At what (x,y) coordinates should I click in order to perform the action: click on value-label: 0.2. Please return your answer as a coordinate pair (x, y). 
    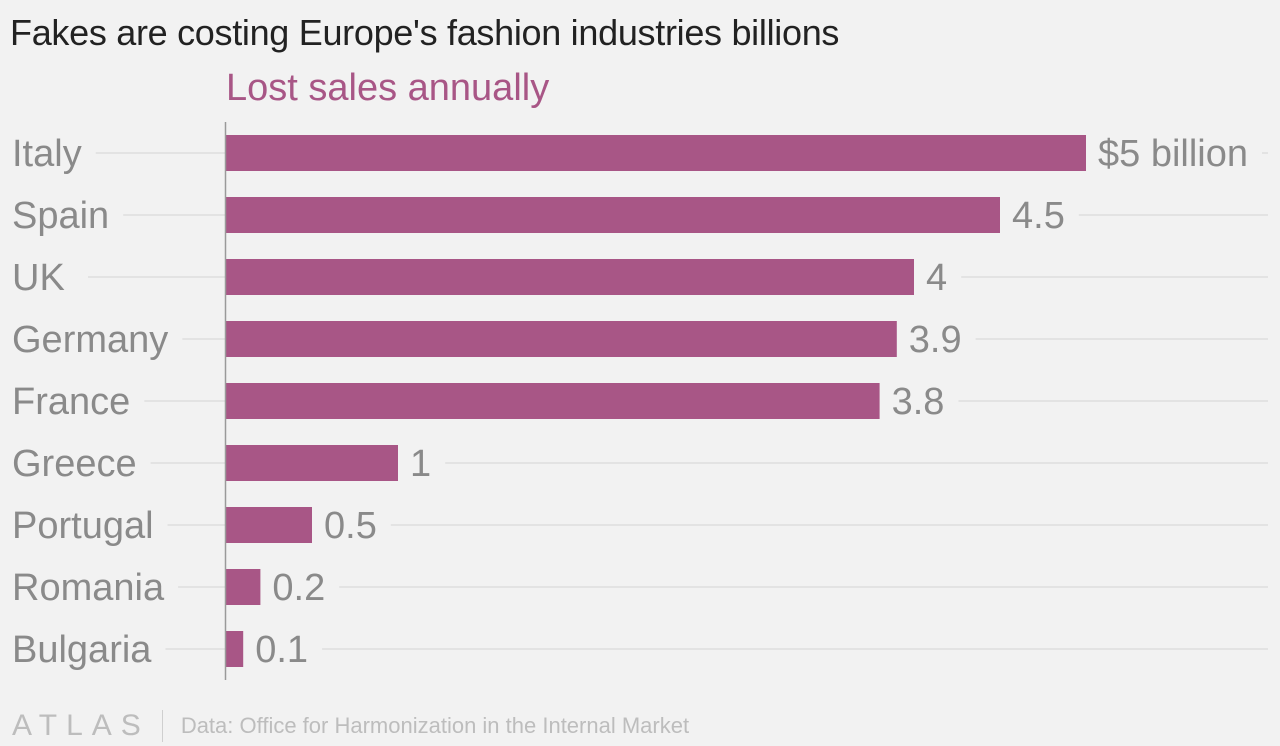
    Looking at the image, I should click on (298, 588).